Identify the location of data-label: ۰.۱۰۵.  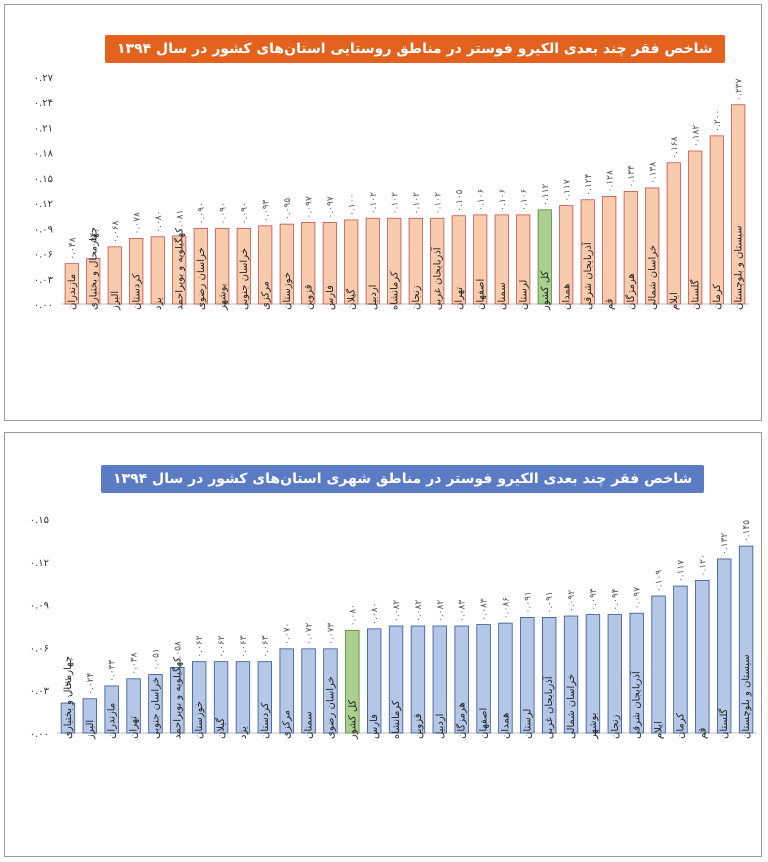
(460, 200).